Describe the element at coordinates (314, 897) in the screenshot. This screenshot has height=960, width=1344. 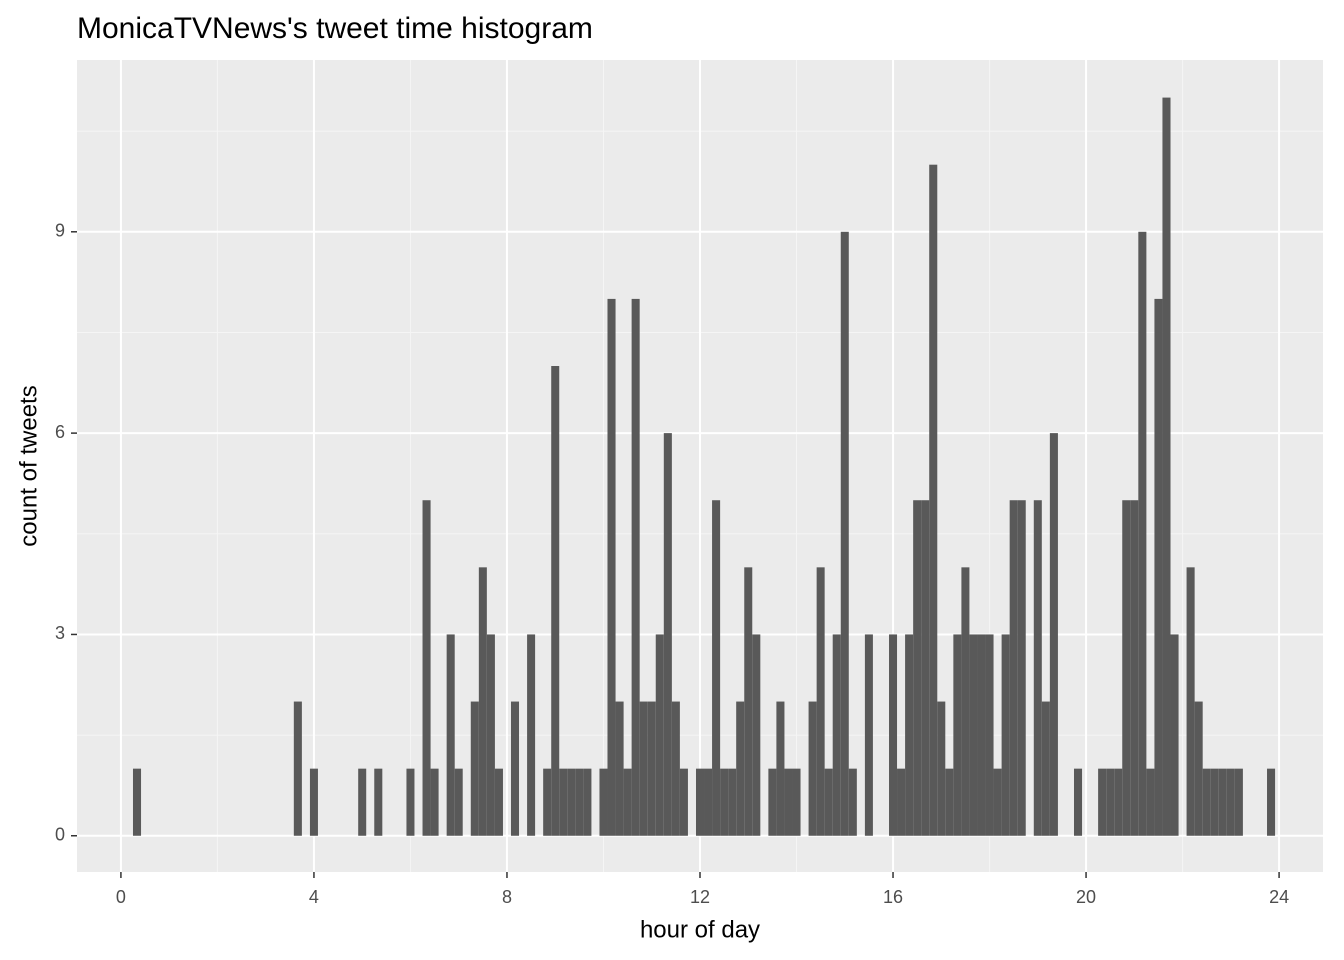
I see `x-tick-label: 4` at that location.